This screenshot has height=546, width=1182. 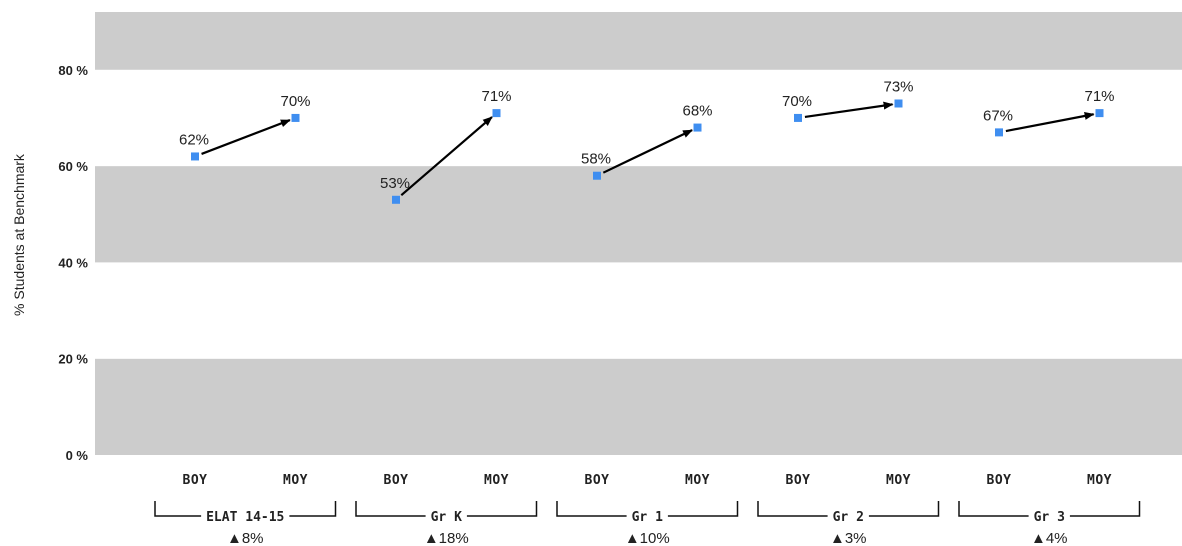 I want to click on change-label: ▲8%, so click(x=245, y=538).